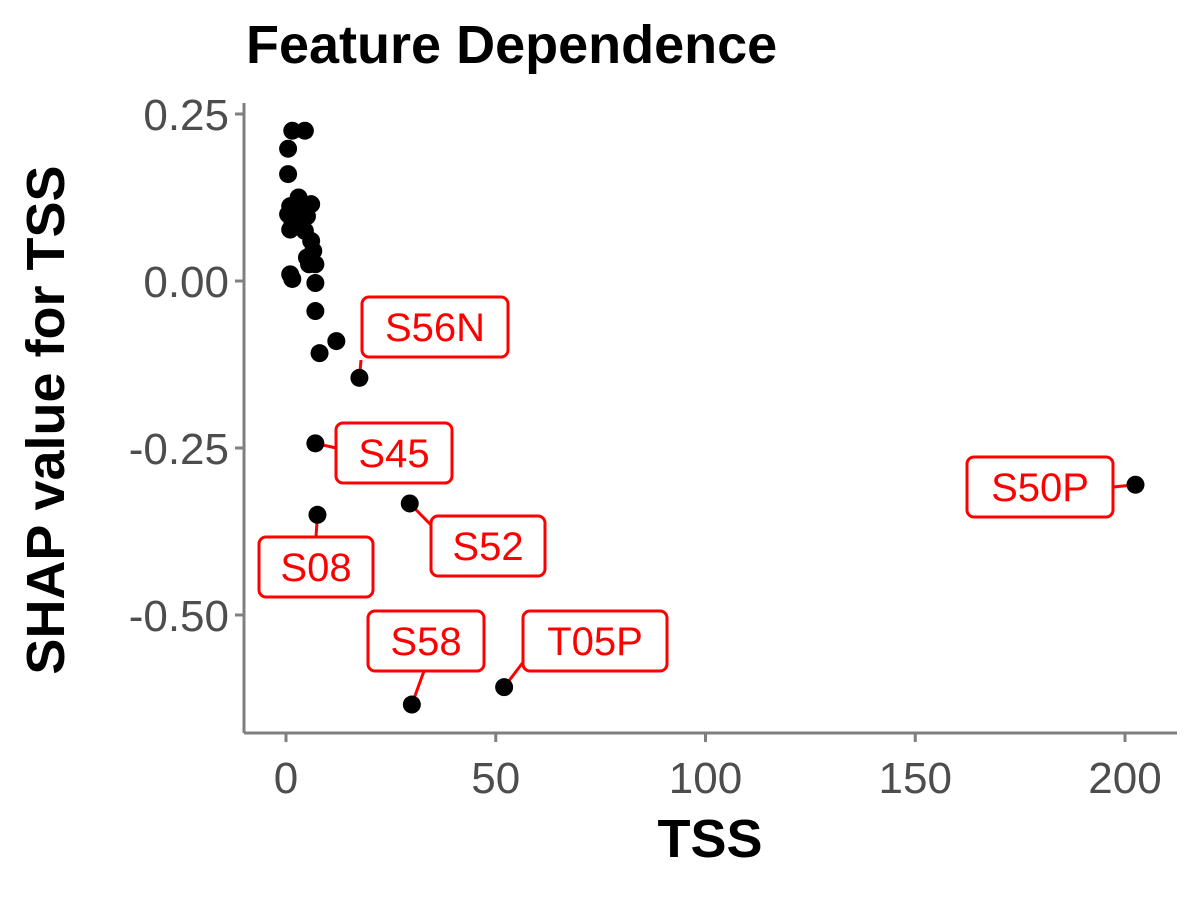 The image size is (1200, 900). What do you see at coordinates (315, 443) in the screenshot?
I see `data-point-s45` at bounding box center [315, 443].